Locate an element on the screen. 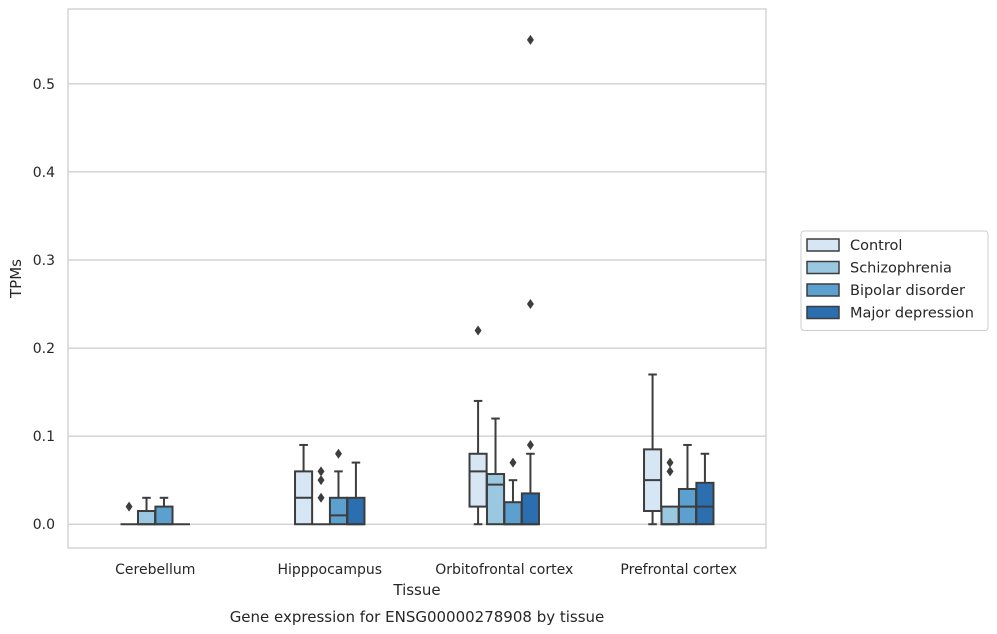 The height and width of the screenshot is (634, 997). x-tick-label: Cerebellum is located at coordinates (155, 570).